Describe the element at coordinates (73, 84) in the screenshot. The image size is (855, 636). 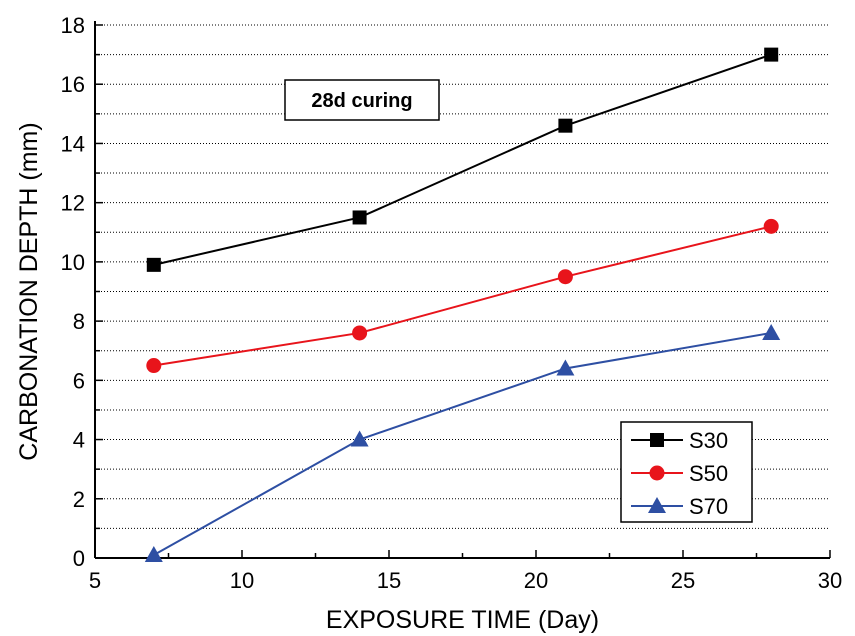
I see `y-tick-label: 16` at that location.